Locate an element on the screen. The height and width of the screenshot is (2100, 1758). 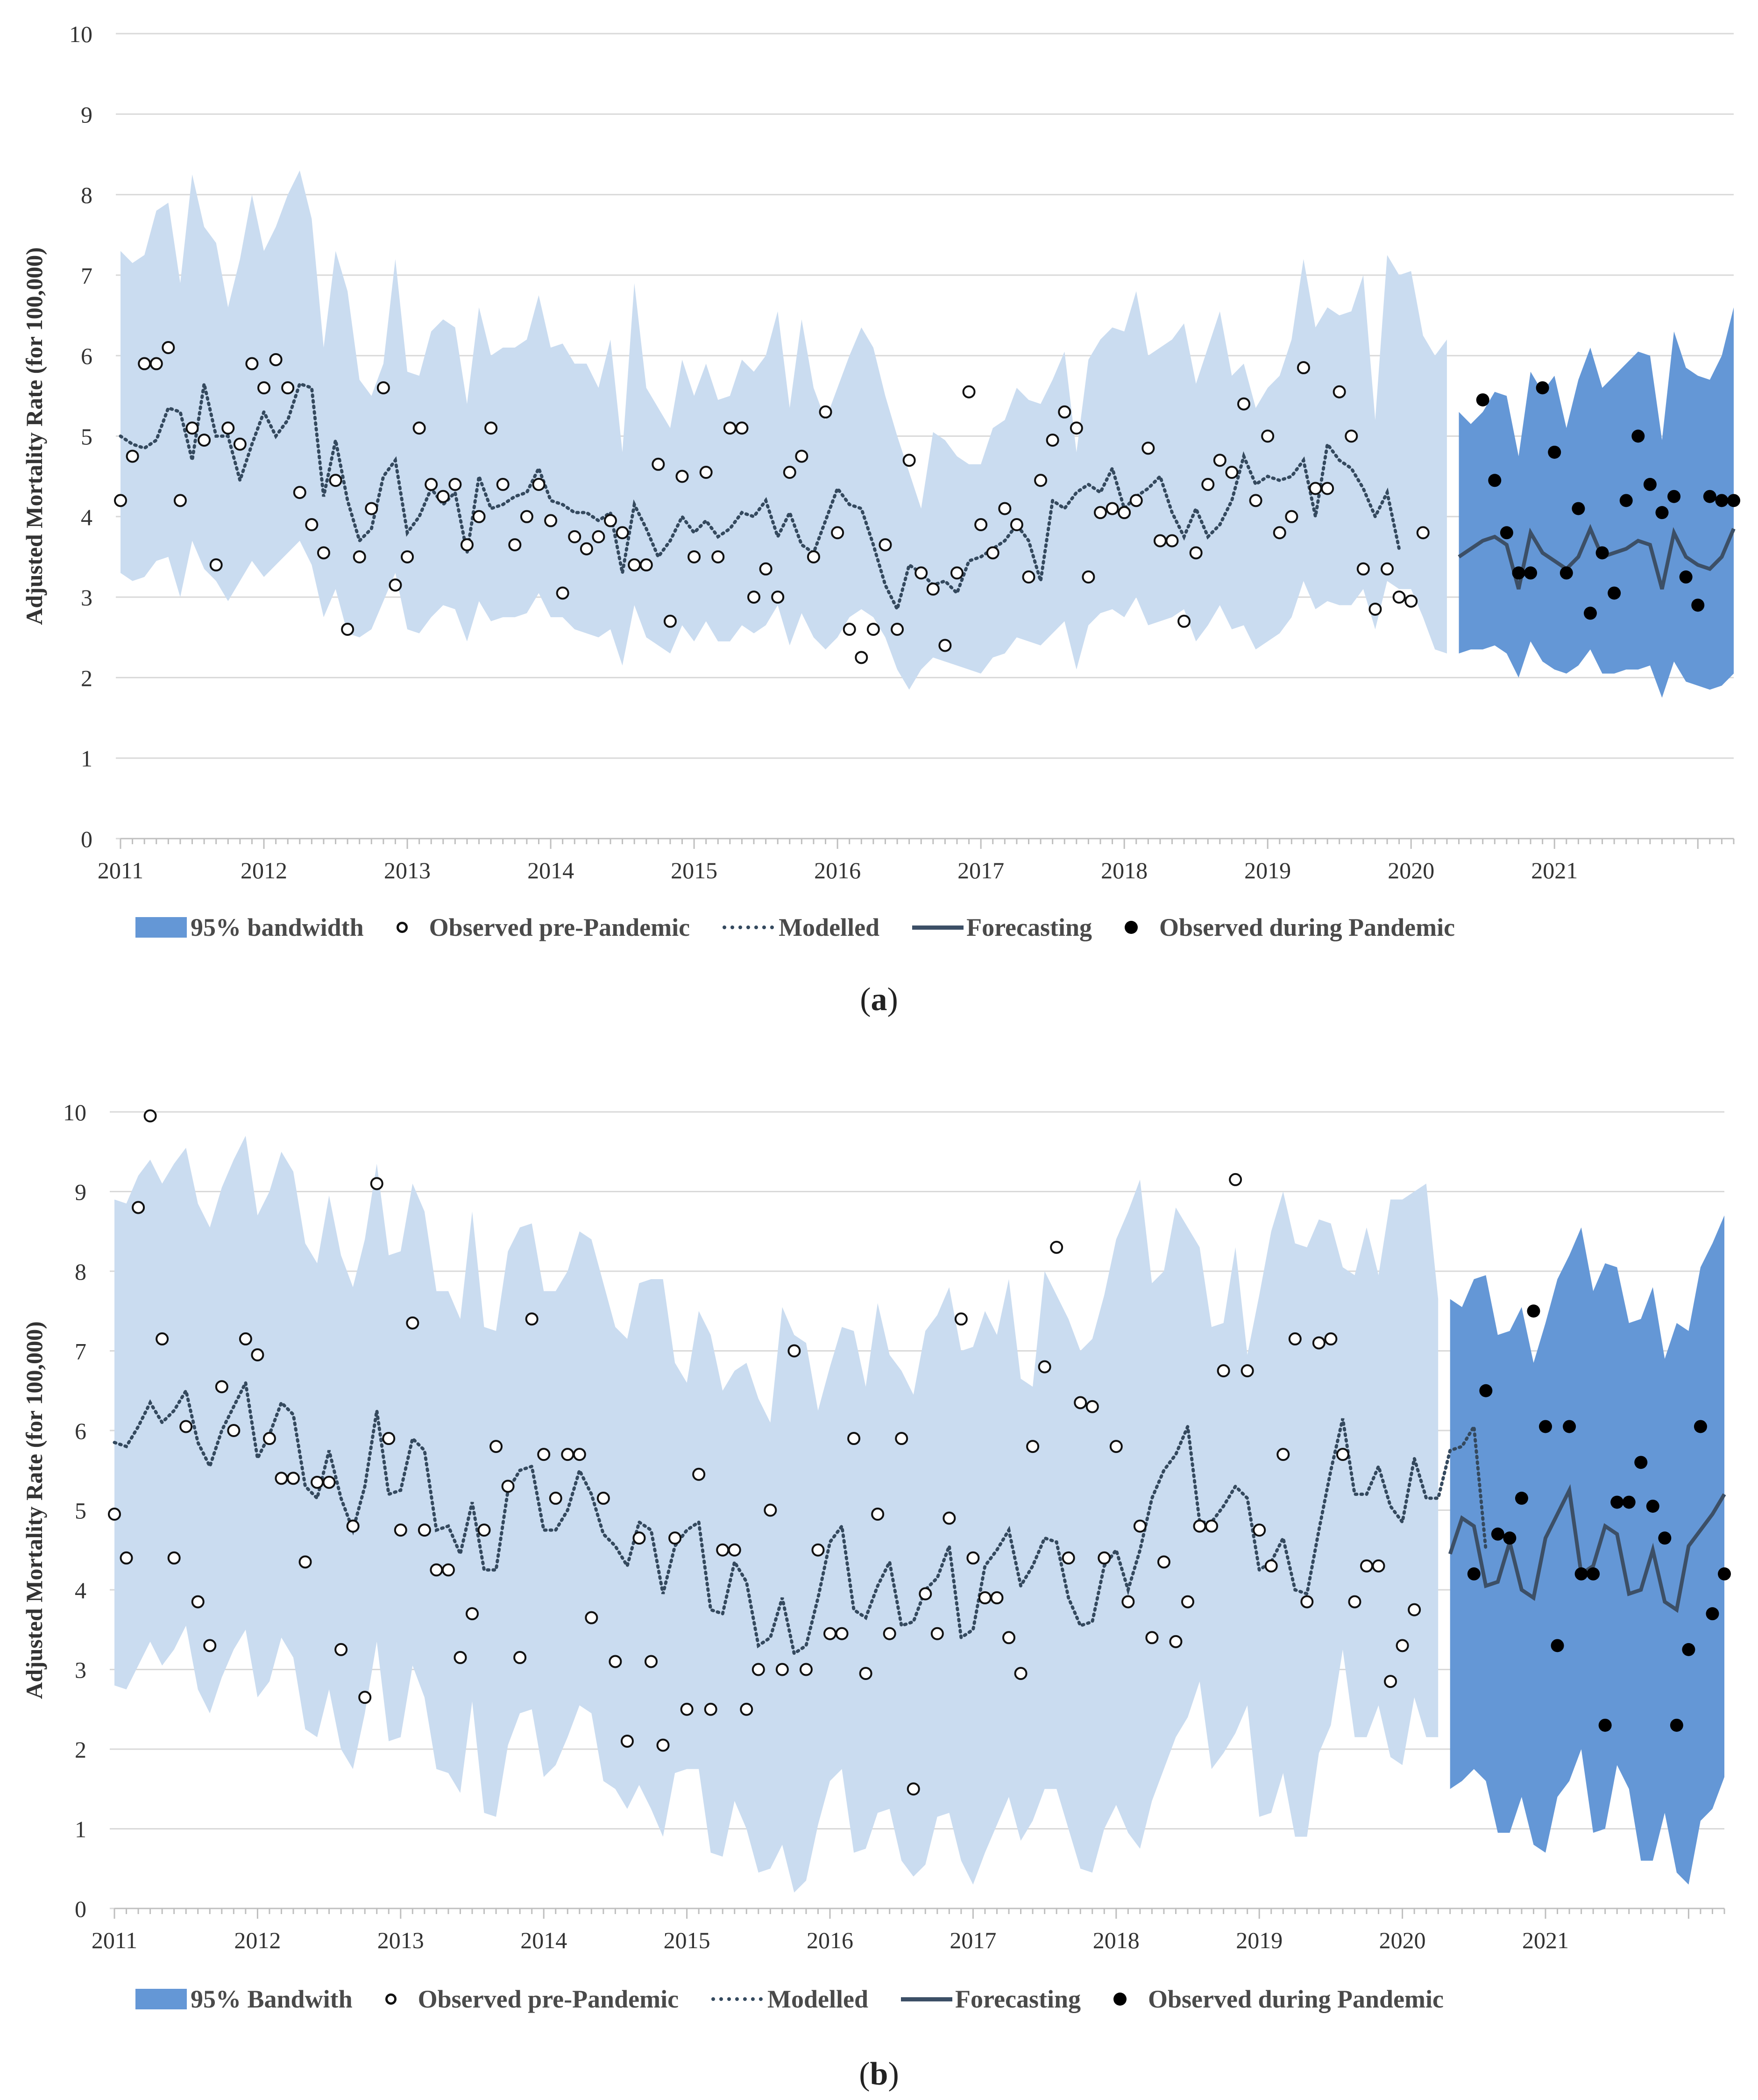
legend-observed-pre-label-b: Observed pre-Pandemic is located at coordinates (548, 1999).